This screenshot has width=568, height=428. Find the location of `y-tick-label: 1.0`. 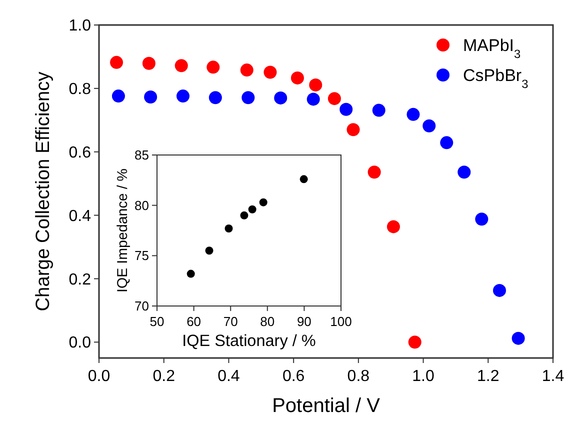

y-tick-label: 1.0 is located at coordinates (80, 26).